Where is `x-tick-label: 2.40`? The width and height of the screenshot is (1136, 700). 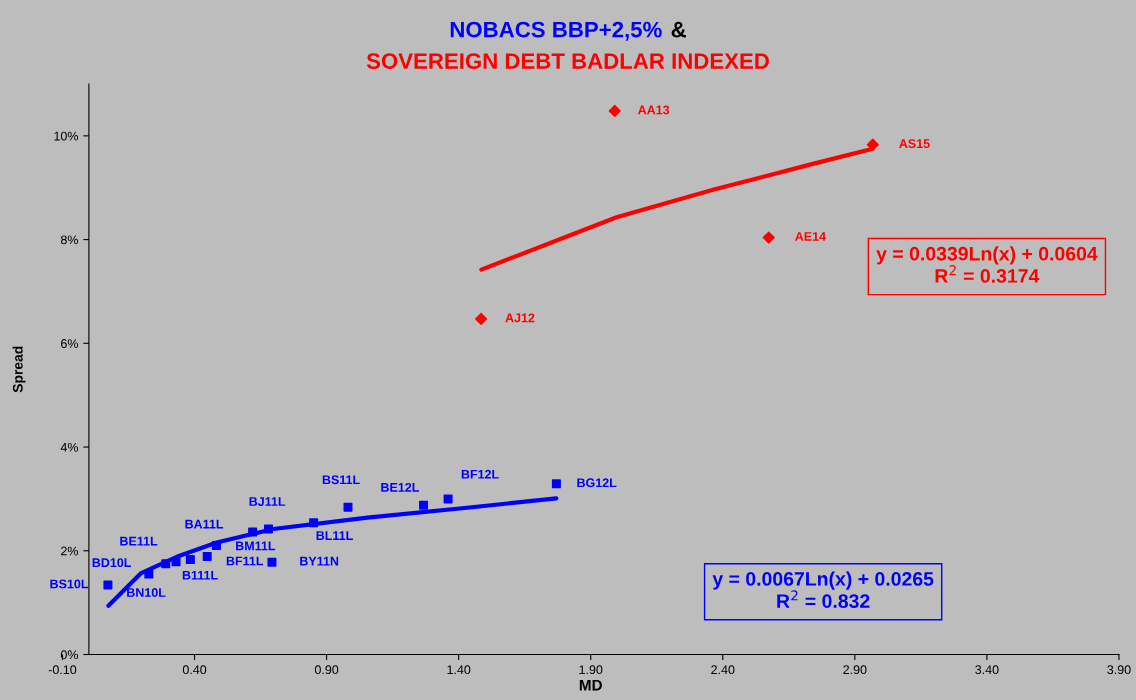 x-tick-label: 2.40 is located at coordinates (723, 670).